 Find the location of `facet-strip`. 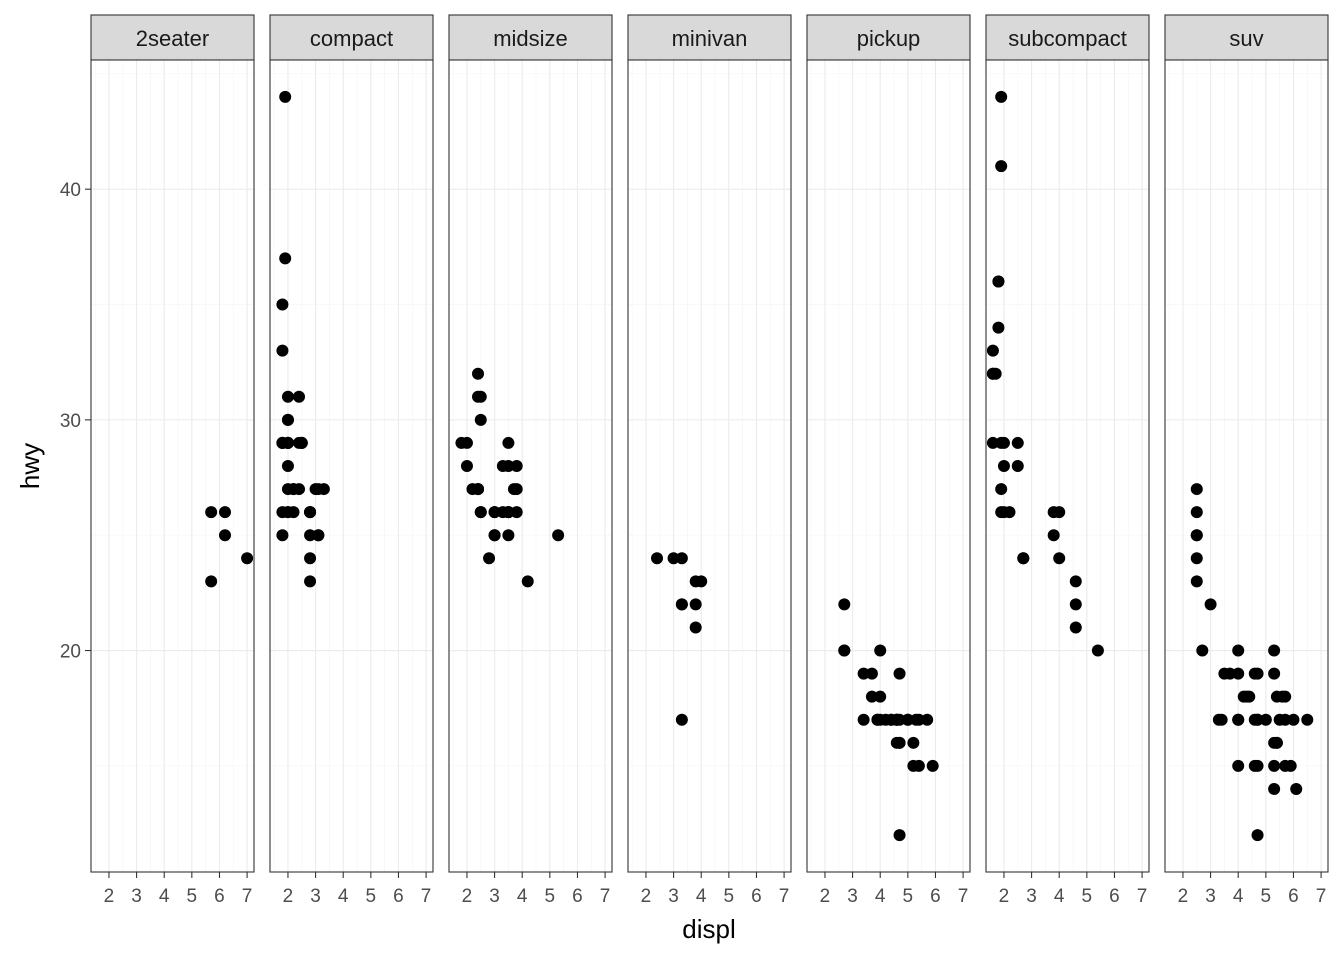

facet-strip is located at coordinates (1067, 37).